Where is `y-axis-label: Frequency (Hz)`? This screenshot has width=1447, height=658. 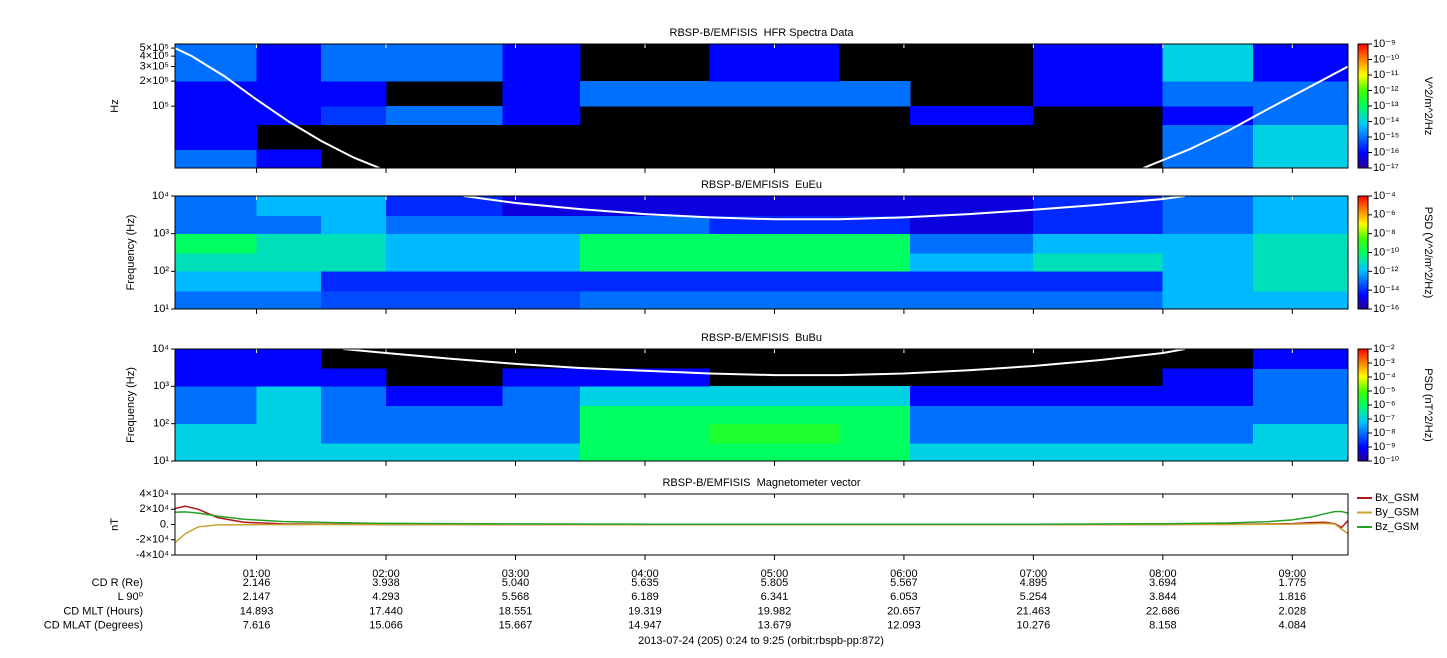 y-axis-label: Frequency (Hz) is located at coordinates (131, 405).